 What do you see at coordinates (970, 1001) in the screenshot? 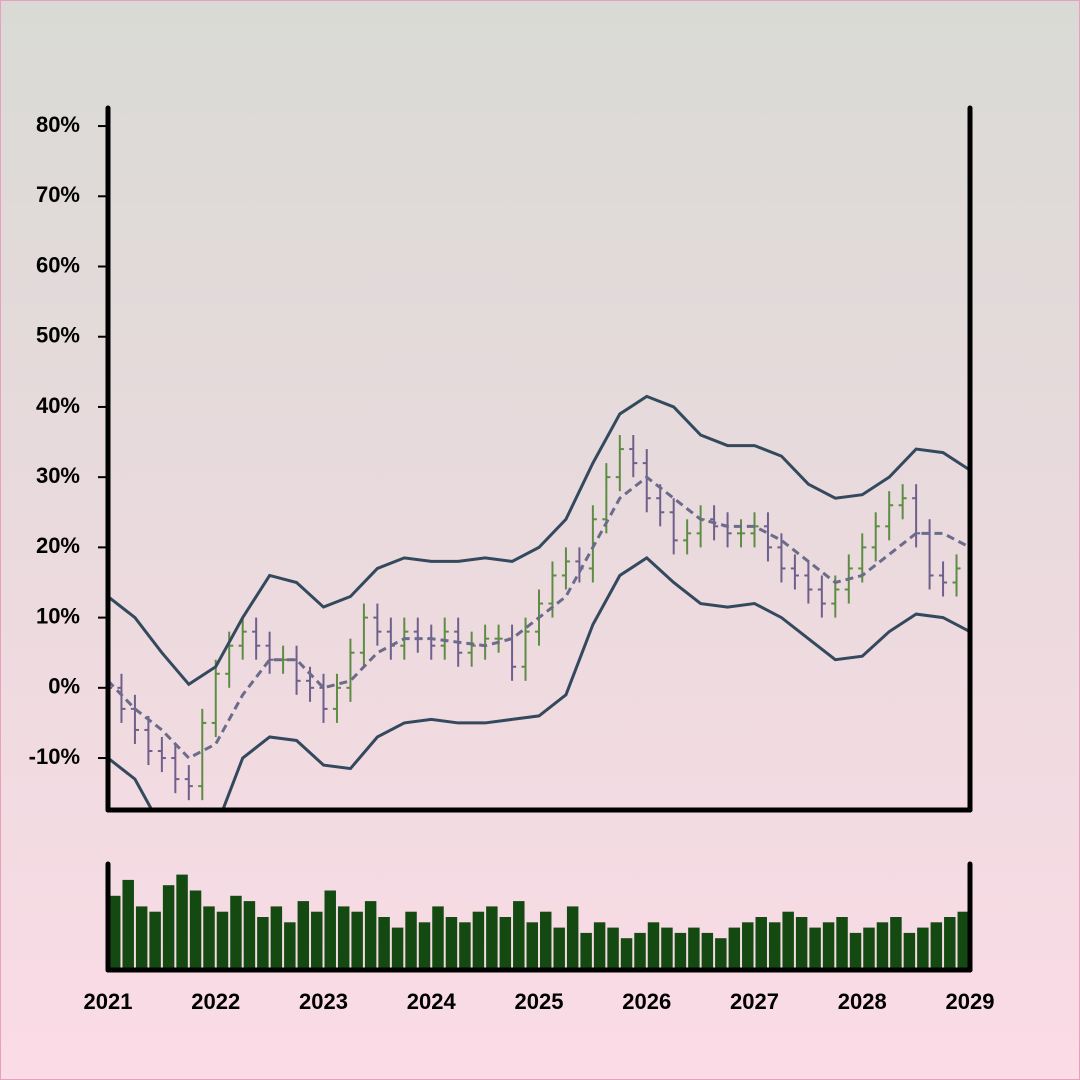
I see `x-tick-label: 2029` at bounding box center [970, 1001].